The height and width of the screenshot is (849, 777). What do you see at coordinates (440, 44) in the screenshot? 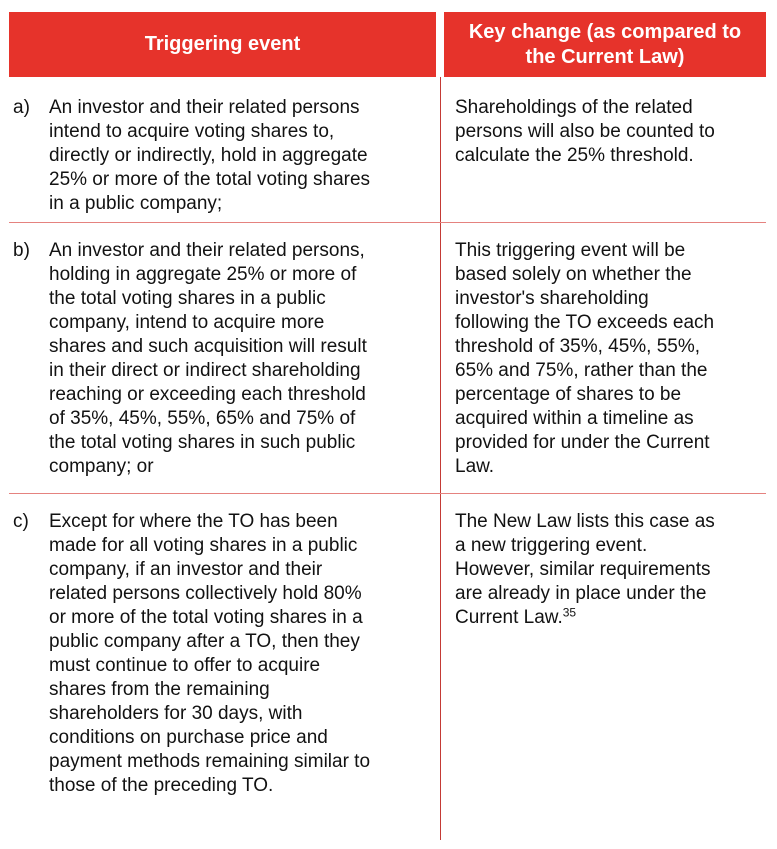
I see `header-gap-divider` at bounding box center [440, 44].